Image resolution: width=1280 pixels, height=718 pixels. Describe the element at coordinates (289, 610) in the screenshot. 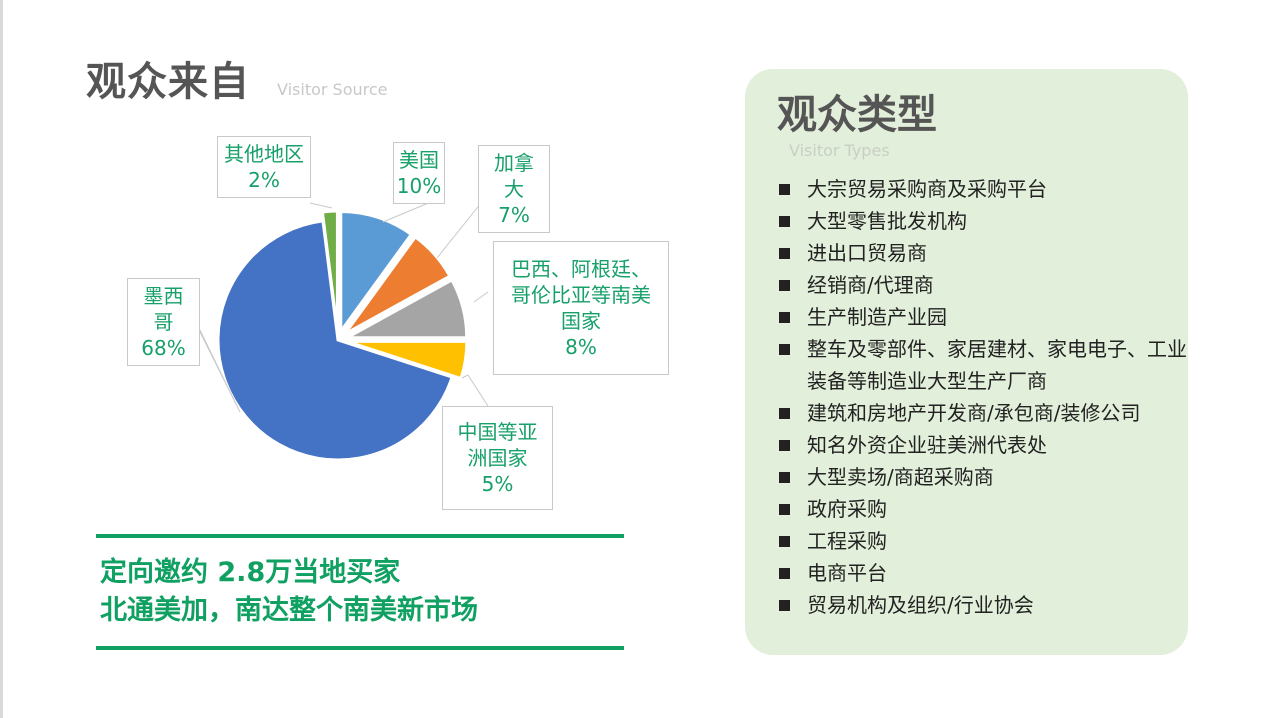

I see `headline-2: 北通美加，南达整个南美新市场` at that location.